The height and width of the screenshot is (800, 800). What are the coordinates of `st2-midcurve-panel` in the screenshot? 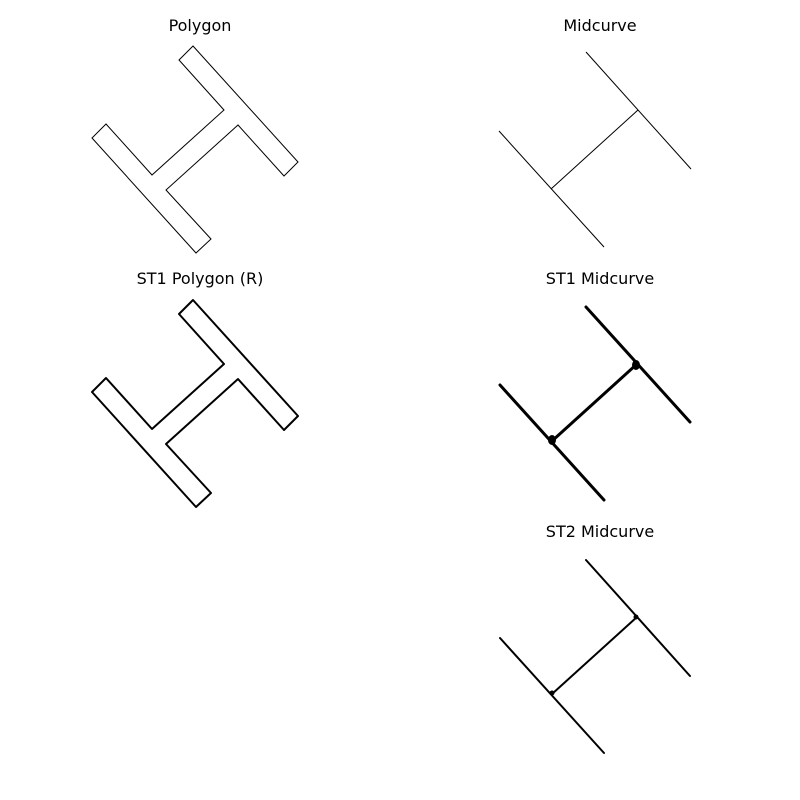 It's located at (595, 656).